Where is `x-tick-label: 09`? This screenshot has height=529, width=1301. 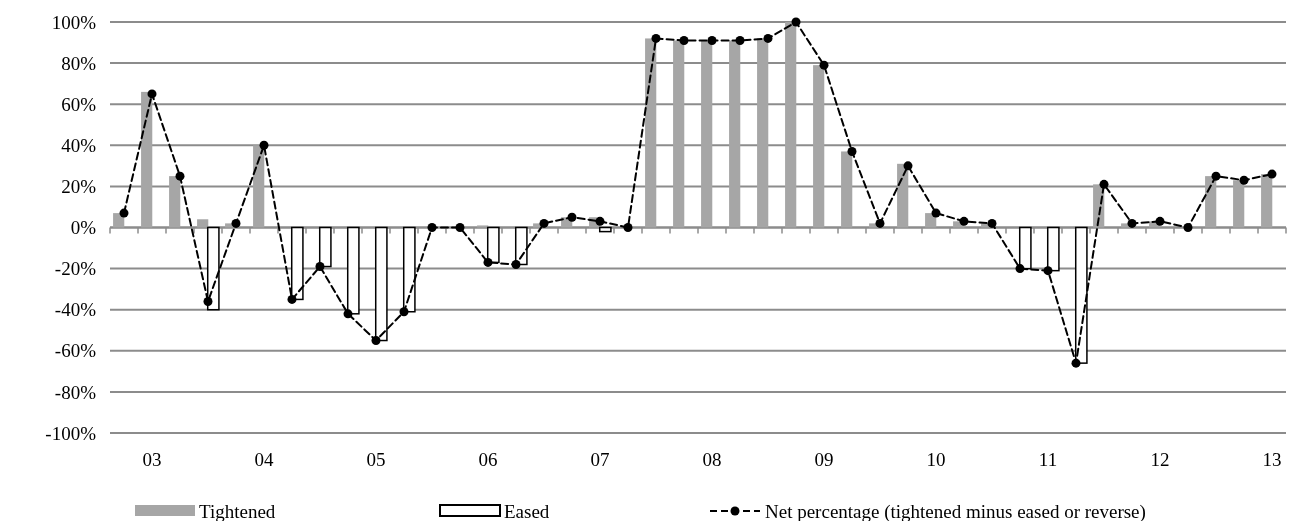 x-tick-label: 09 is located at coordinates (824, 459).